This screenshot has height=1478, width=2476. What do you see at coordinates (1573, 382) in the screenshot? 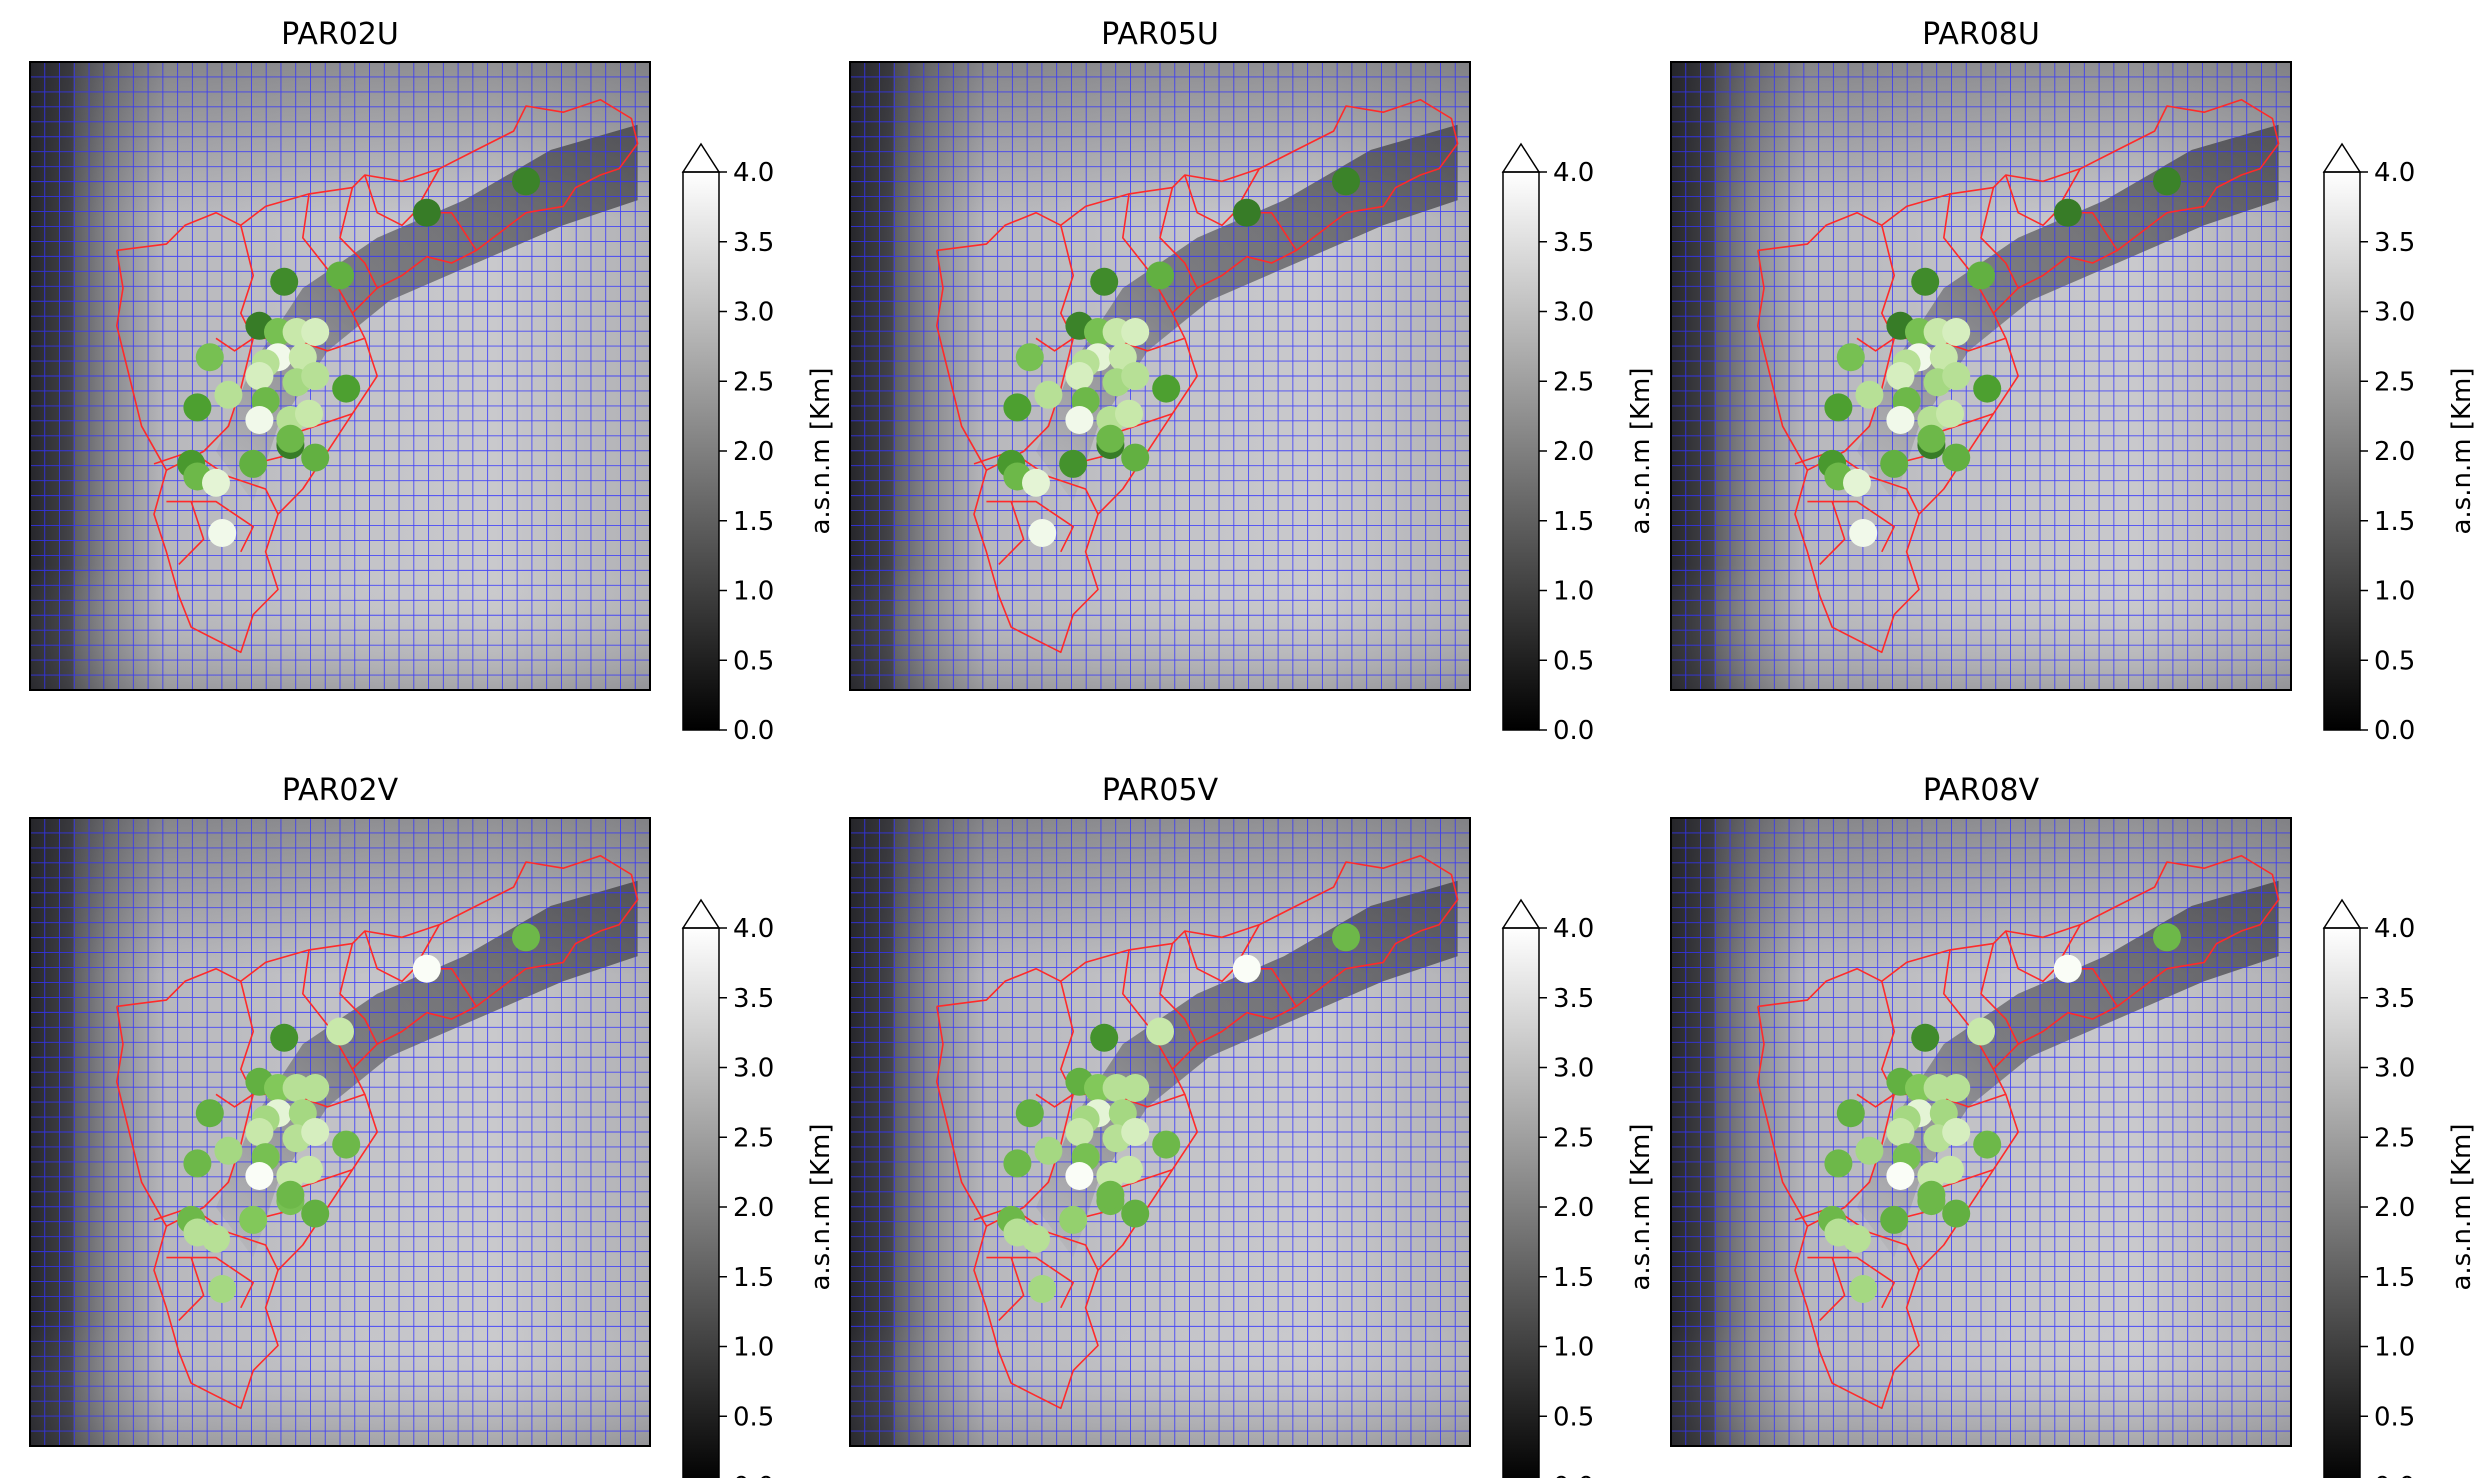
I see `colorbar-tick-label: 2.5` at bounding box center [1573, 382].